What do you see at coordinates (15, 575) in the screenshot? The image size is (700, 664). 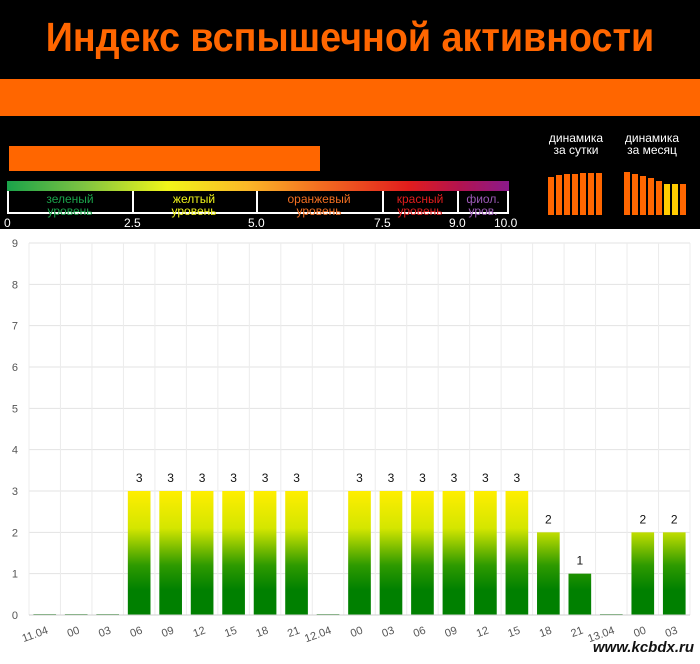 I see `y-tick-label: 1` at bounding box center [15, 575].